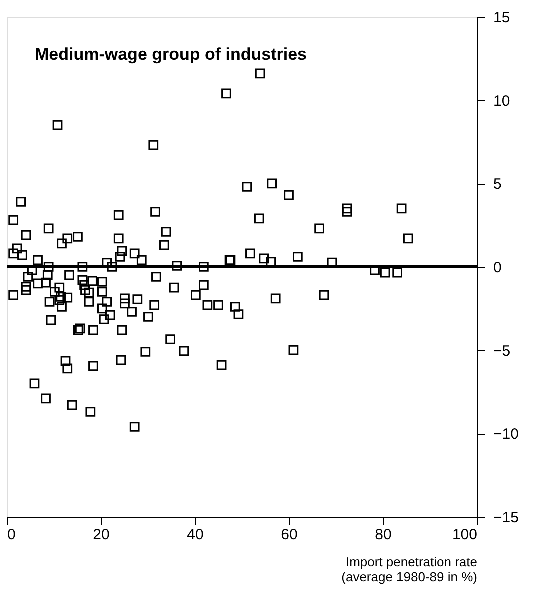 The width and height of the screenshot is (543, 616). Describe the element at coordinates (101, 535) in the screenshot. I see `x-tick-label: 20` at that location.